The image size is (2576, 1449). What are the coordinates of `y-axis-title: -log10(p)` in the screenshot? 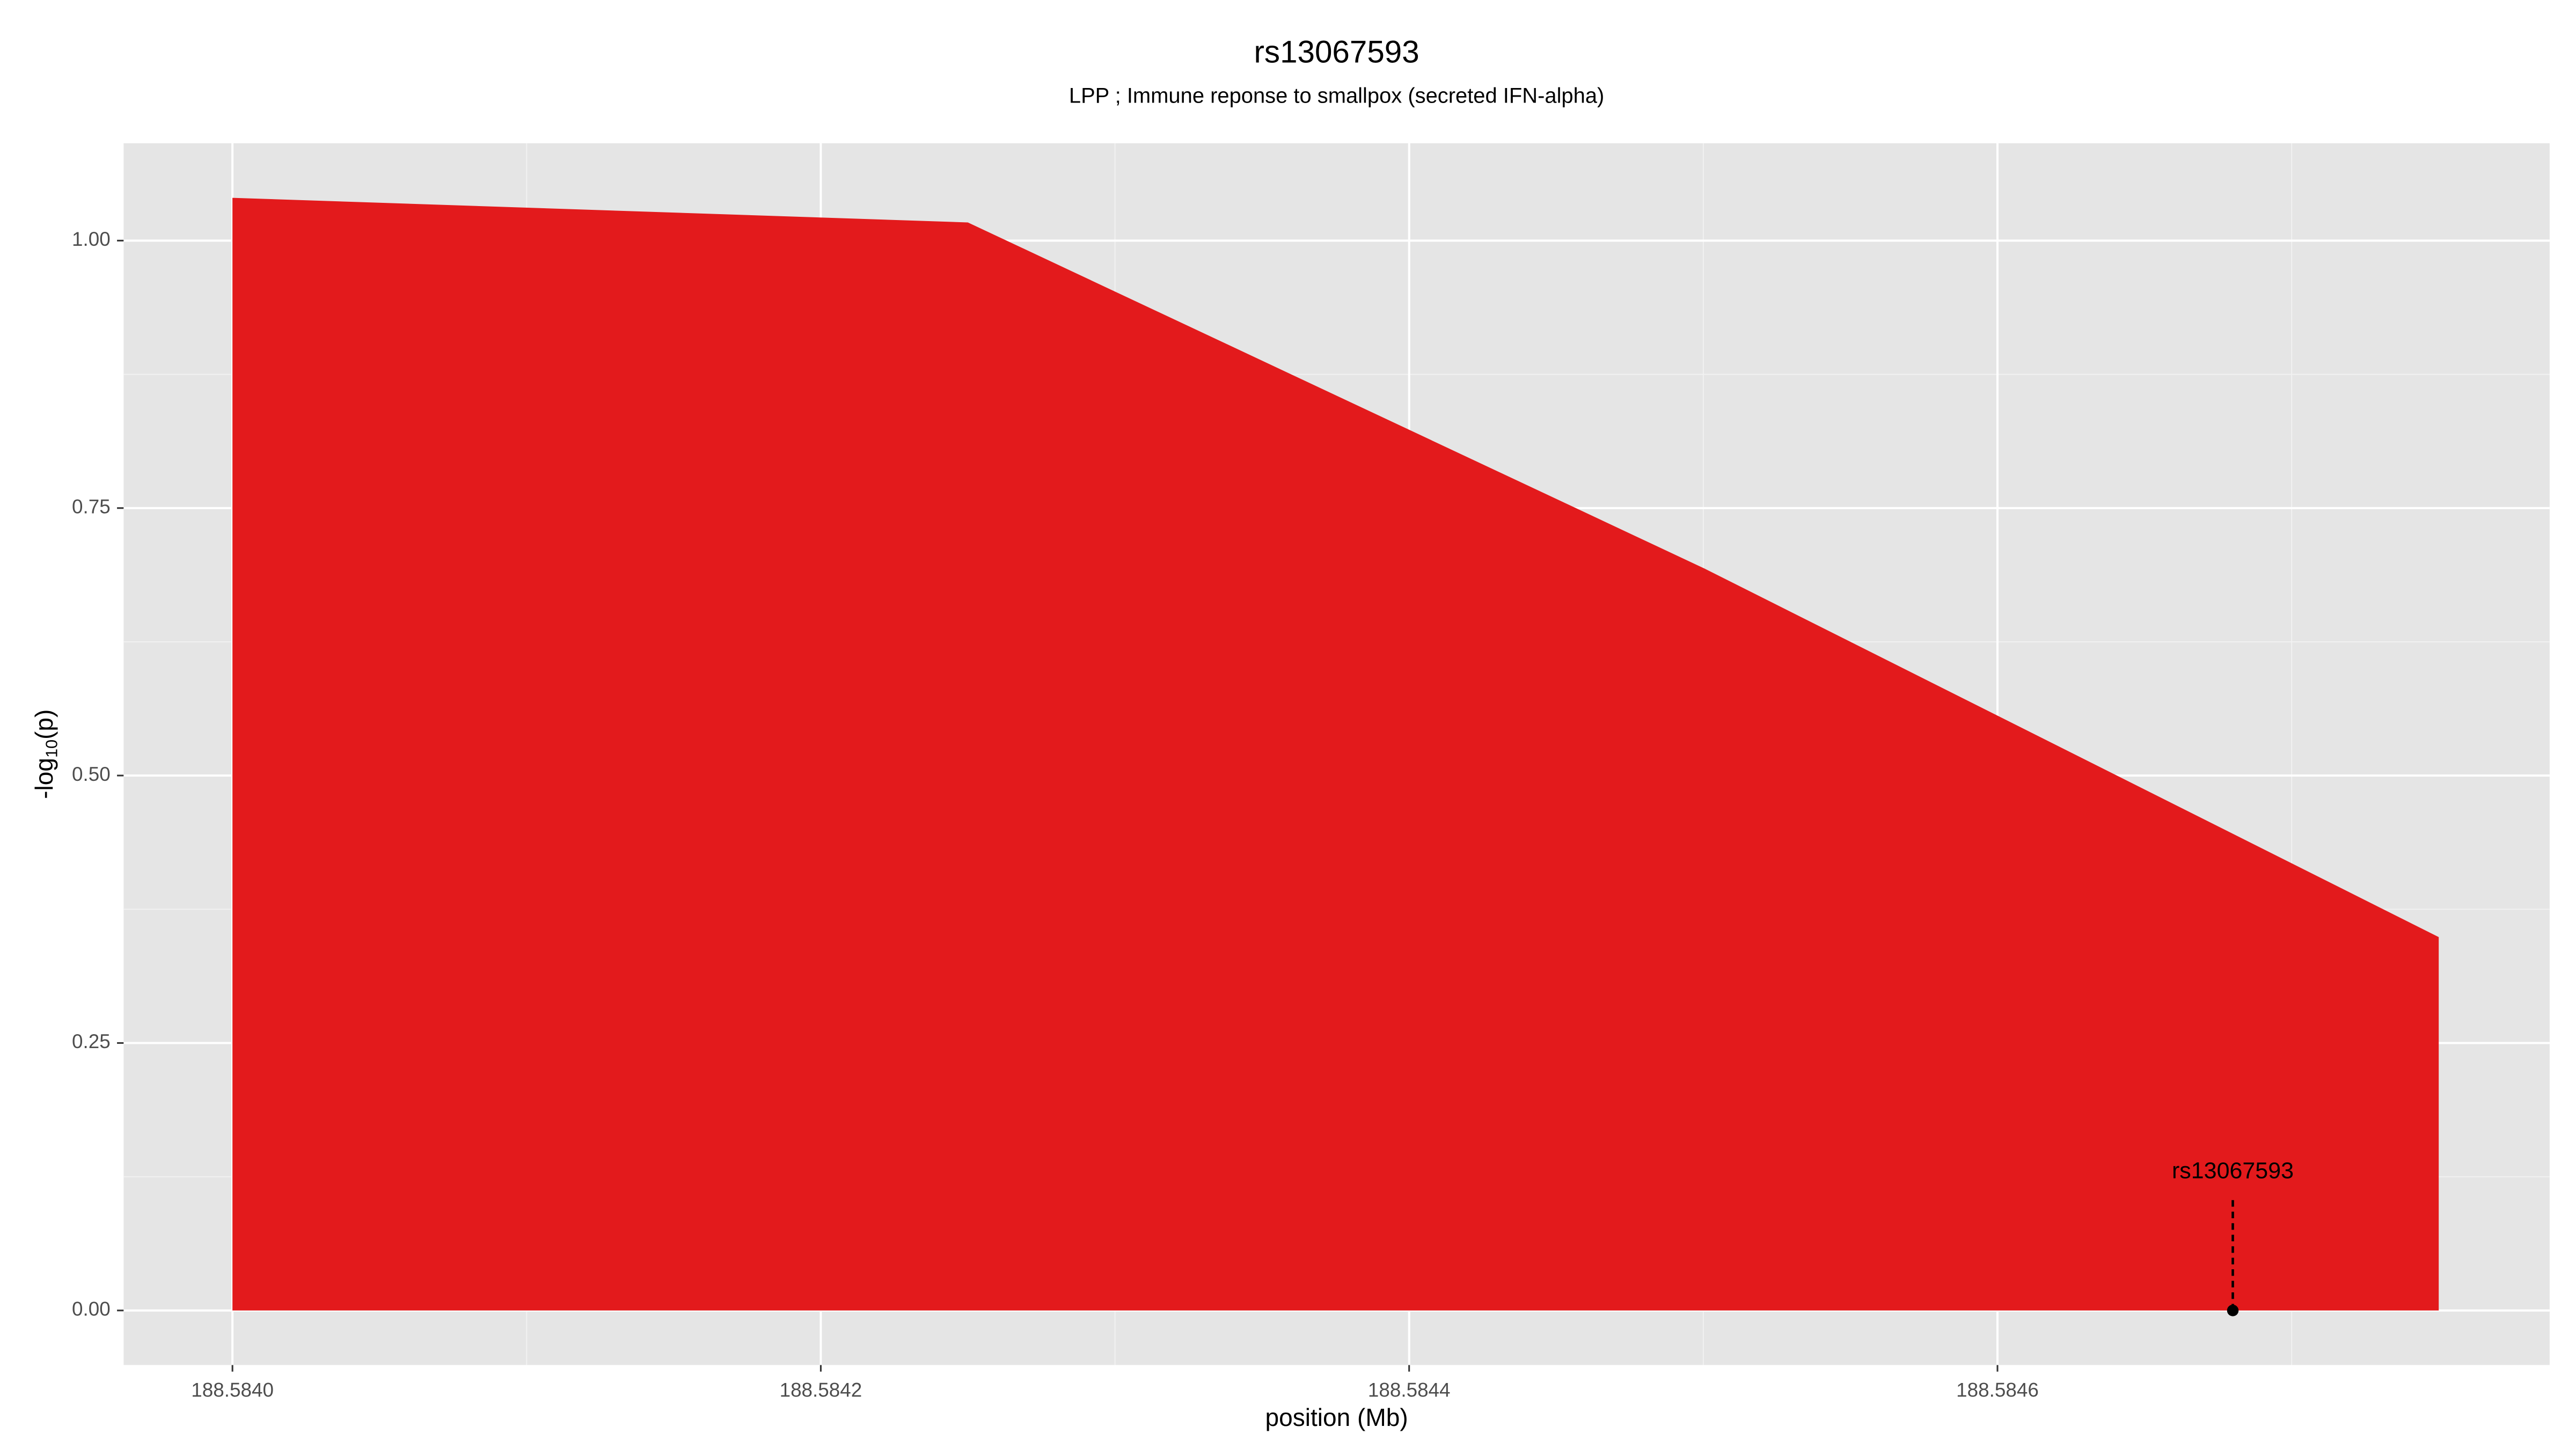 It's located at (45, 754).